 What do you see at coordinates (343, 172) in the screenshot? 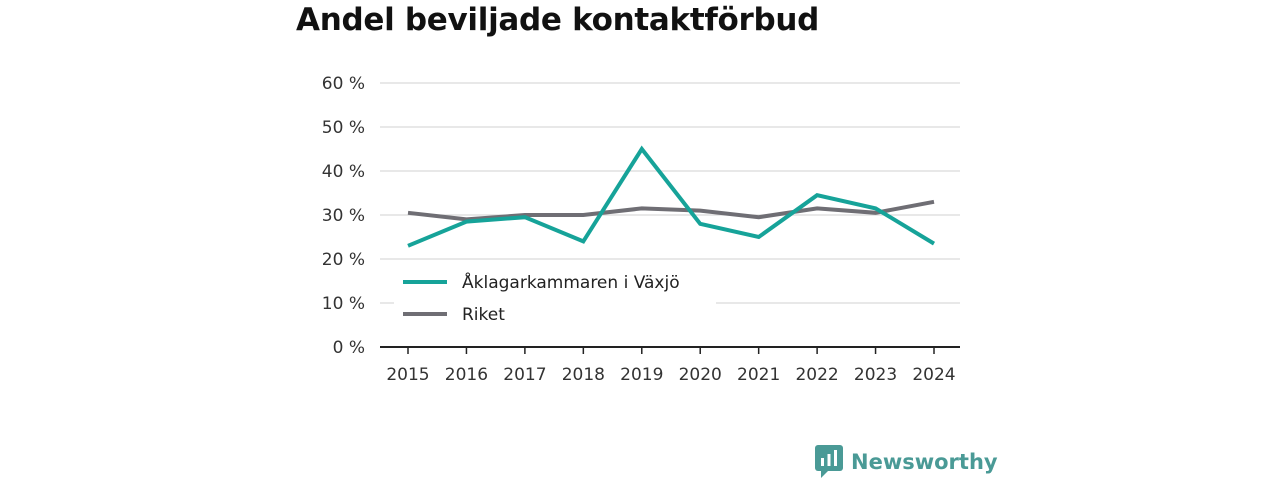
I see `y-tick-label: 40 %` at bounding box center [343, 172].